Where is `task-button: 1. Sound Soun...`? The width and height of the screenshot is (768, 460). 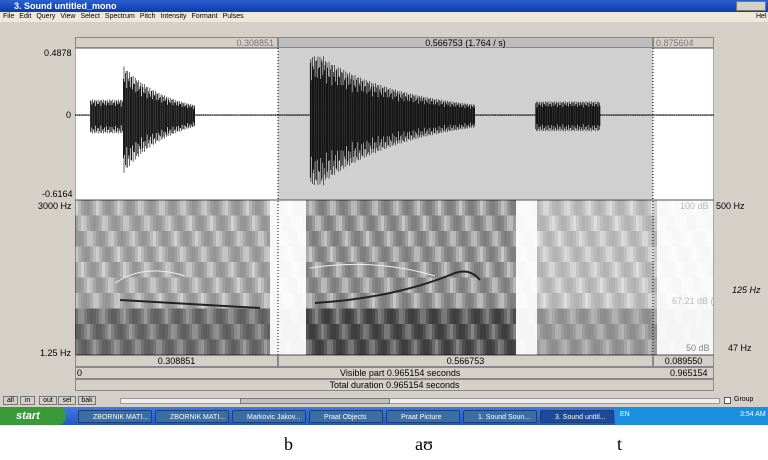
task-button: 1. Sound Soun... is located at coordinates (500, 416).